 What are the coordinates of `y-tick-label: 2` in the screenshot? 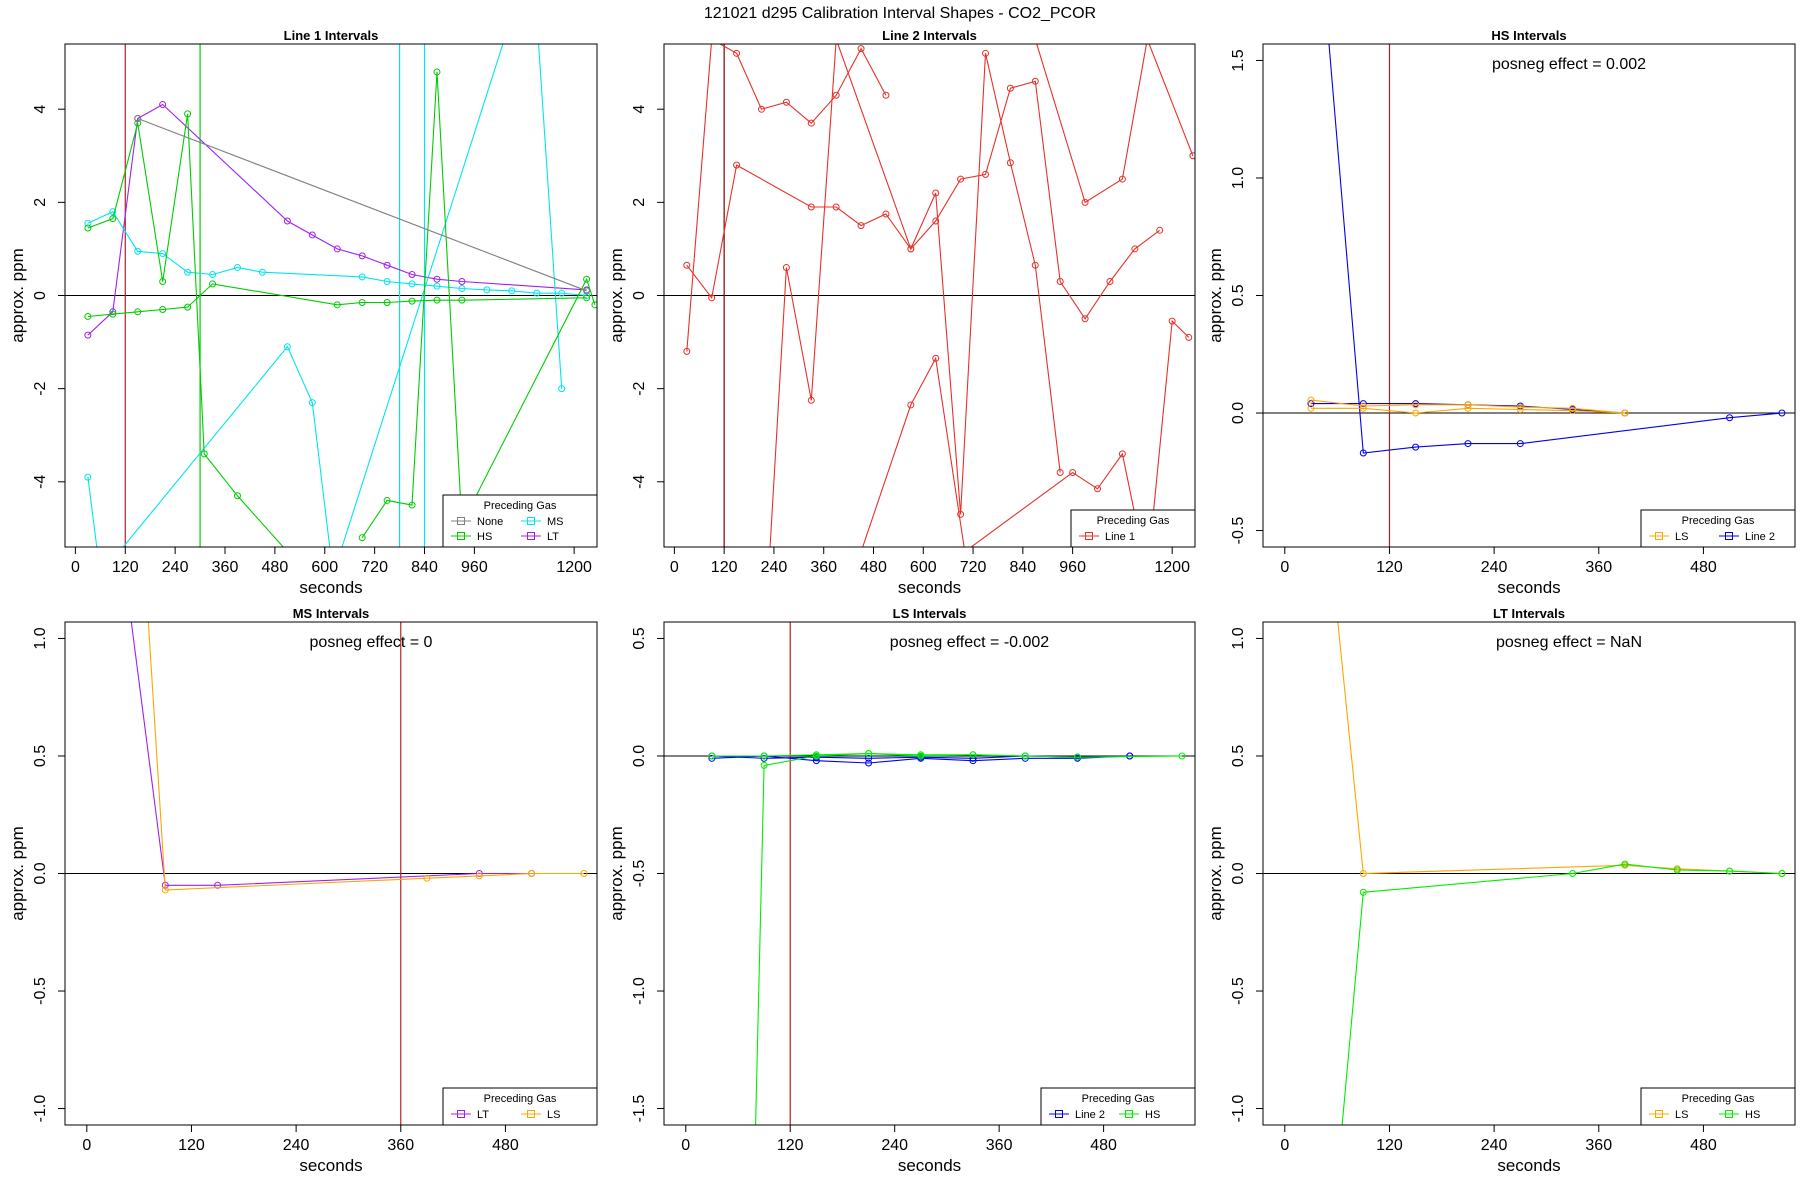 It's located at (40, 202).